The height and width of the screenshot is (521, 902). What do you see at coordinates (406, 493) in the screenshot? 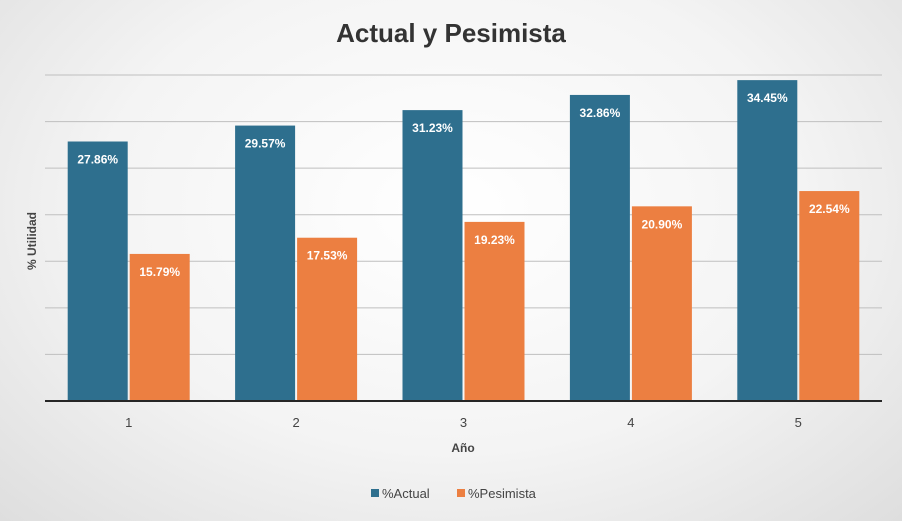
I see `legend-label: %Actual` at bounding box center [406, 493].